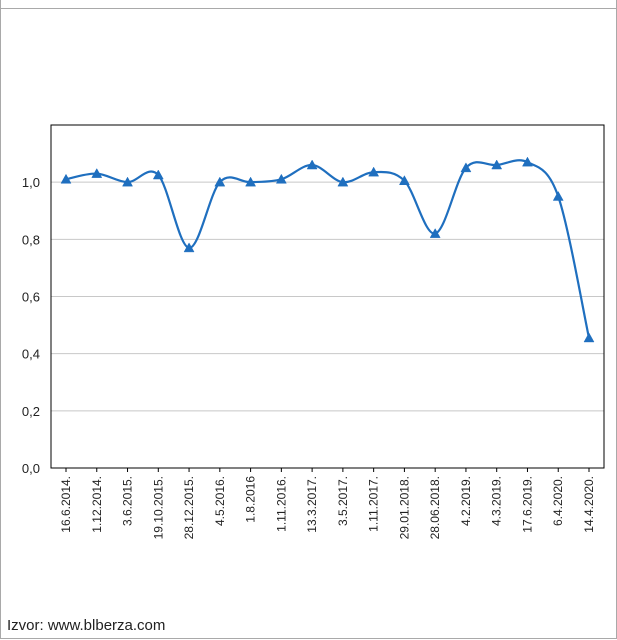 The height and width of the screenshot is (640, 617). What do you see at coordinates (527, 504) in the screenshot?
I see `x-tick-label: 17.6.2019.` at bounding box center [527, 504].